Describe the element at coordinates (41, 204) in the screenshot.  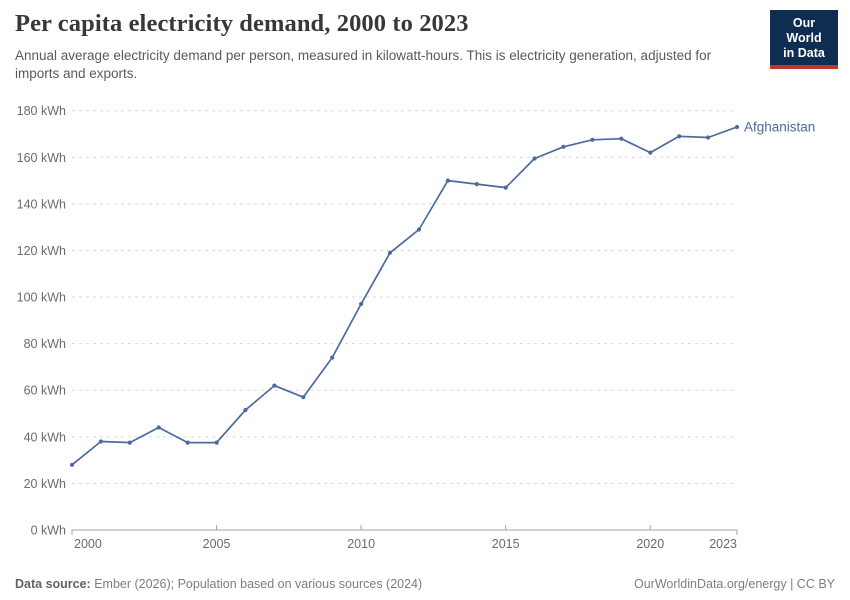
I see `y-axis-label: 140 kWh` at that location.